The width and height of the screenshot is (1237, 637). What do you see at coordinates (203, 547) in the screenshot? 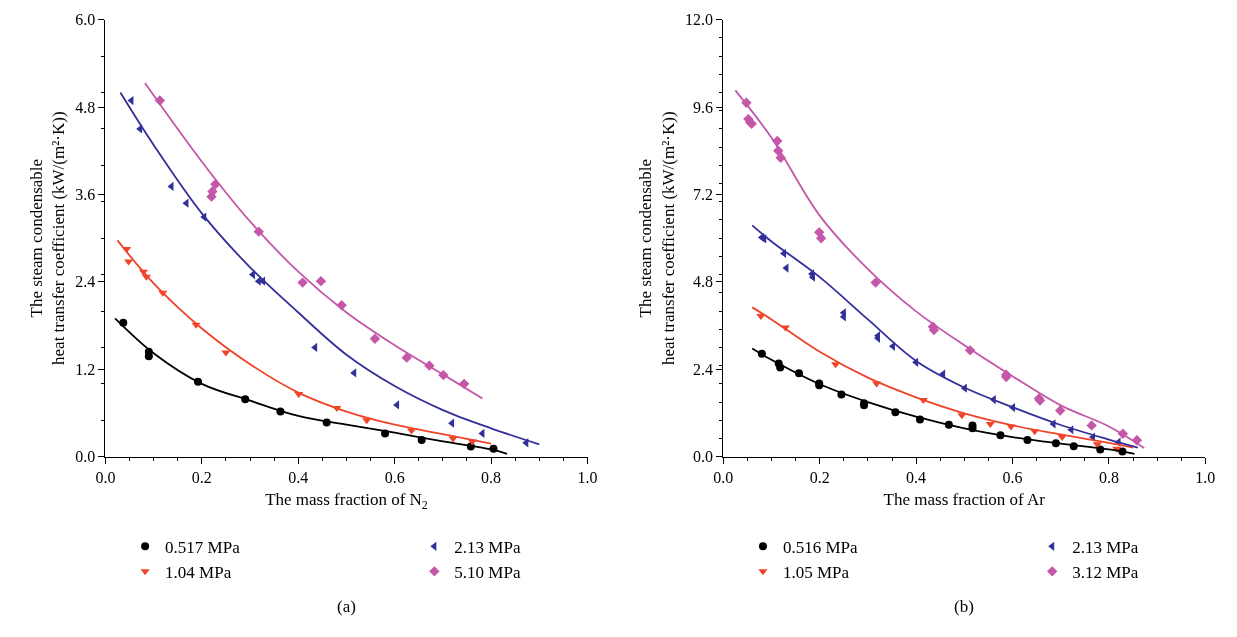
I see `legend-label: 0.517 MPa` at bounding box center [203, 547].